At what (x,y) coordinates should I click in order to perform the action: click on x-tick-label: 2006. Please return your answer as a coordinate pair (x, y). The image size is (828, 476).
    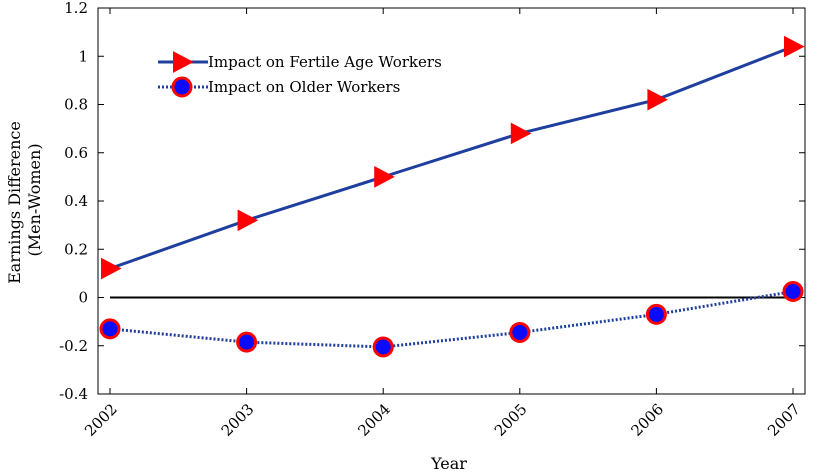
    Looking at the image, I should click on (647, 420).